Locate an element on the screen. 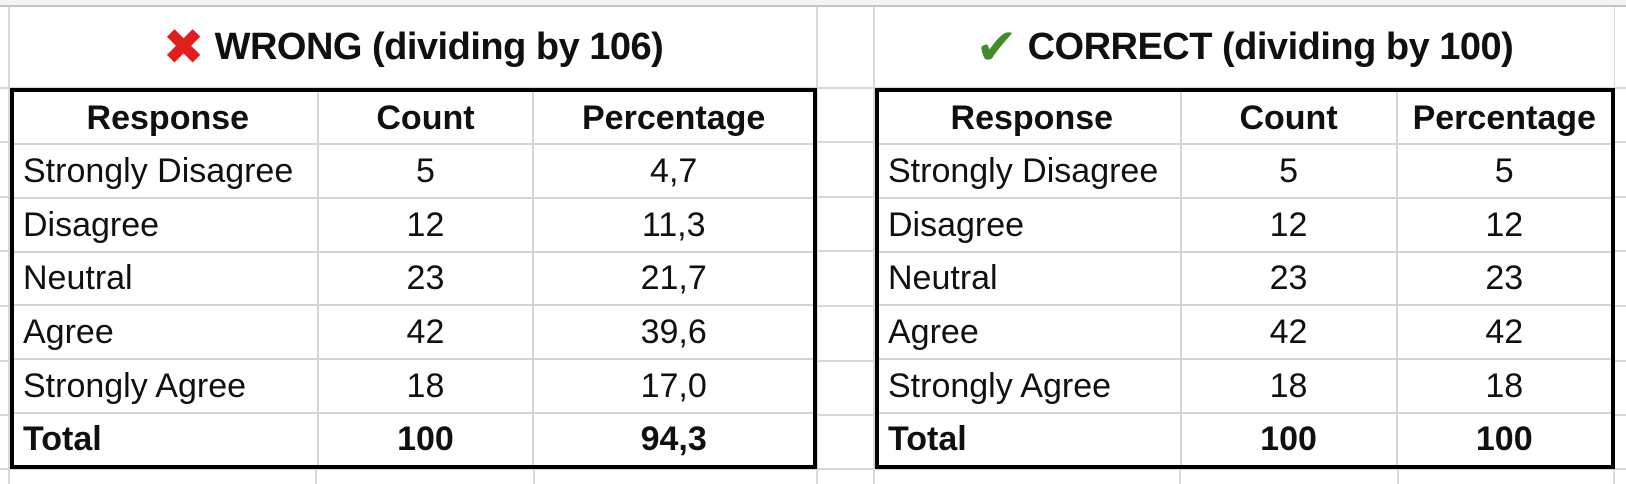 This screenshot has width=1626, height=484. table-row: Neutral 23 23 is located at coordinates (1245, 278).